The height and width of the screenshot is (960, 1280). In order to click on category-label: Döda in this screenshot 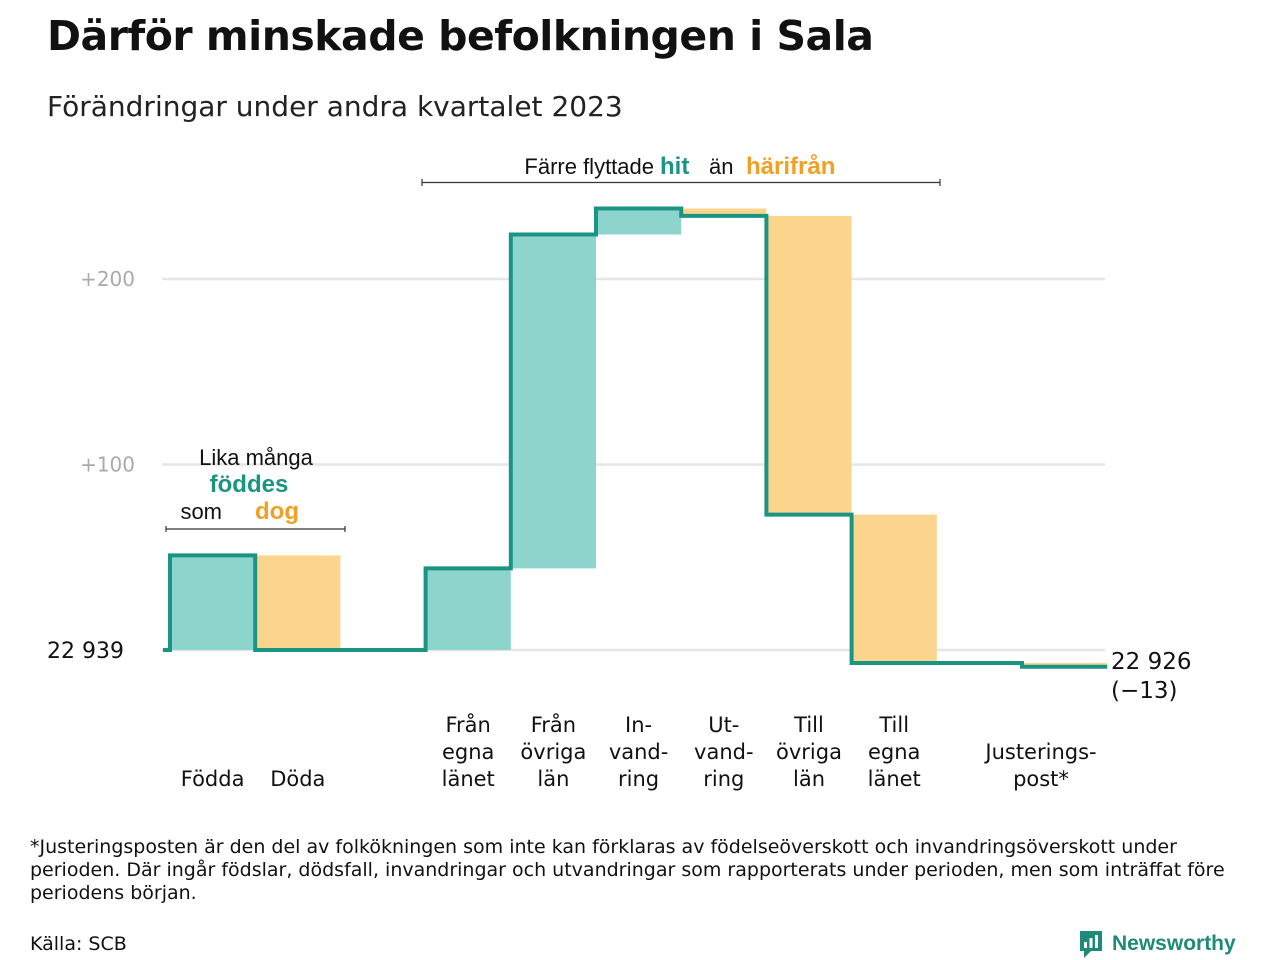, I will do `click(297, 779)`.